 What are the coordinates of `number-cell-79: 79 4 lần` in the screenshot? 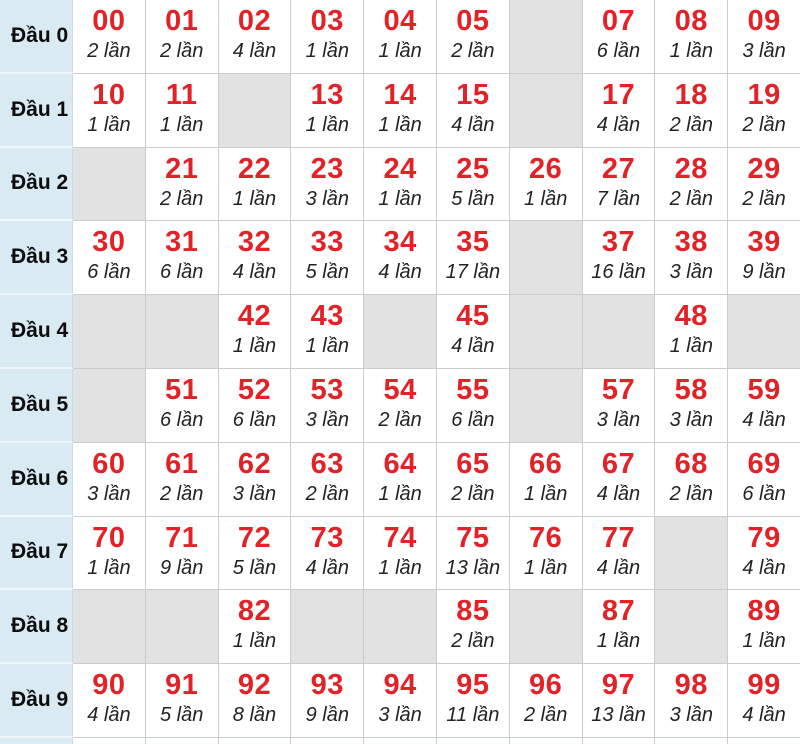 It's located at (764, 553).